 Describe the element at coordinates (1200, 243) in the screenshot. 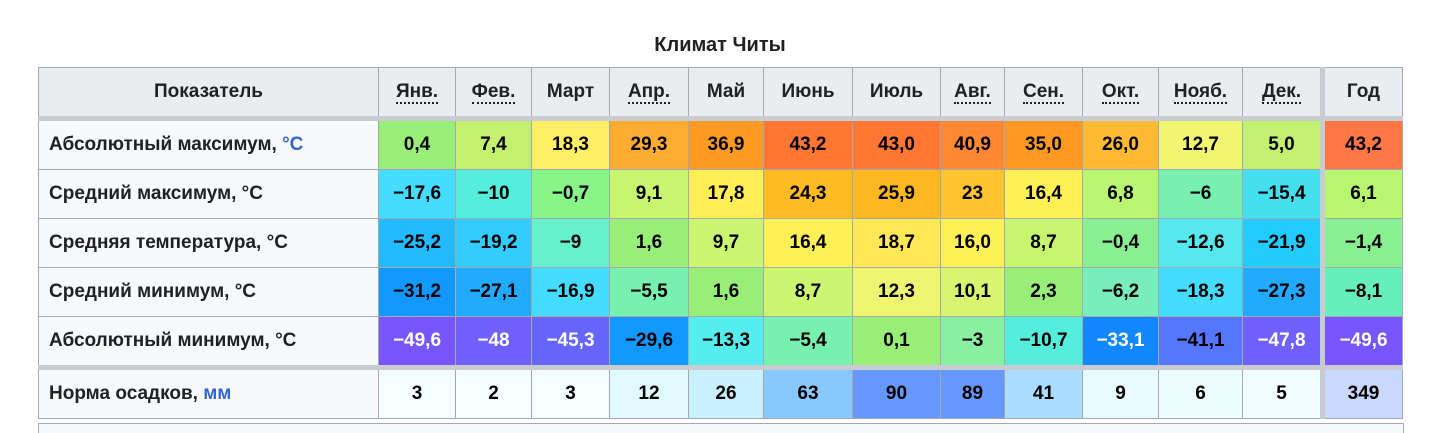

I see `value-cell: −12,6` at that location.